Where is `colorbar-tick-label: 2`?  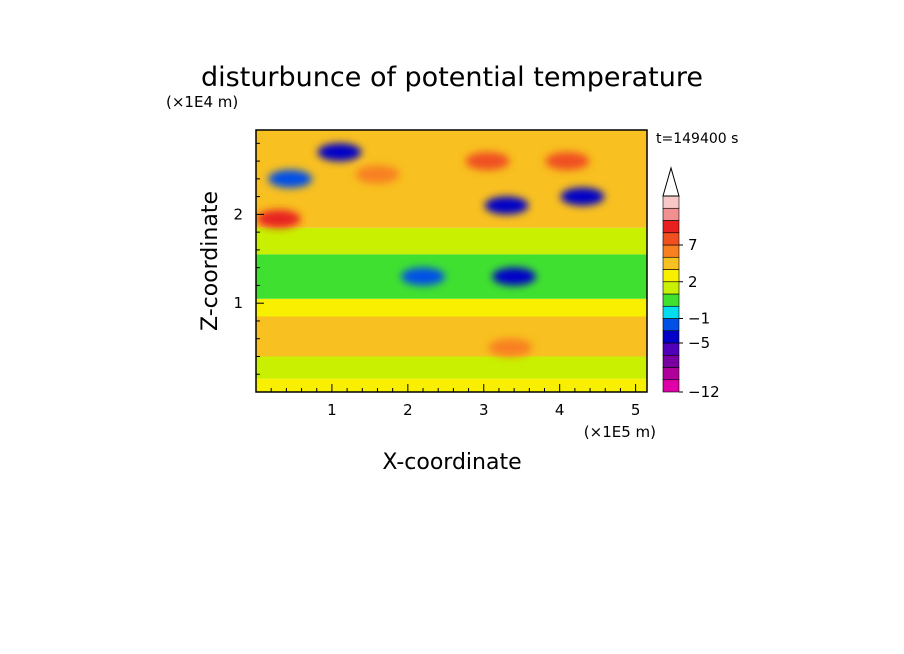 colorbar-tick-label: 2 is located at coordinates (693, 282).